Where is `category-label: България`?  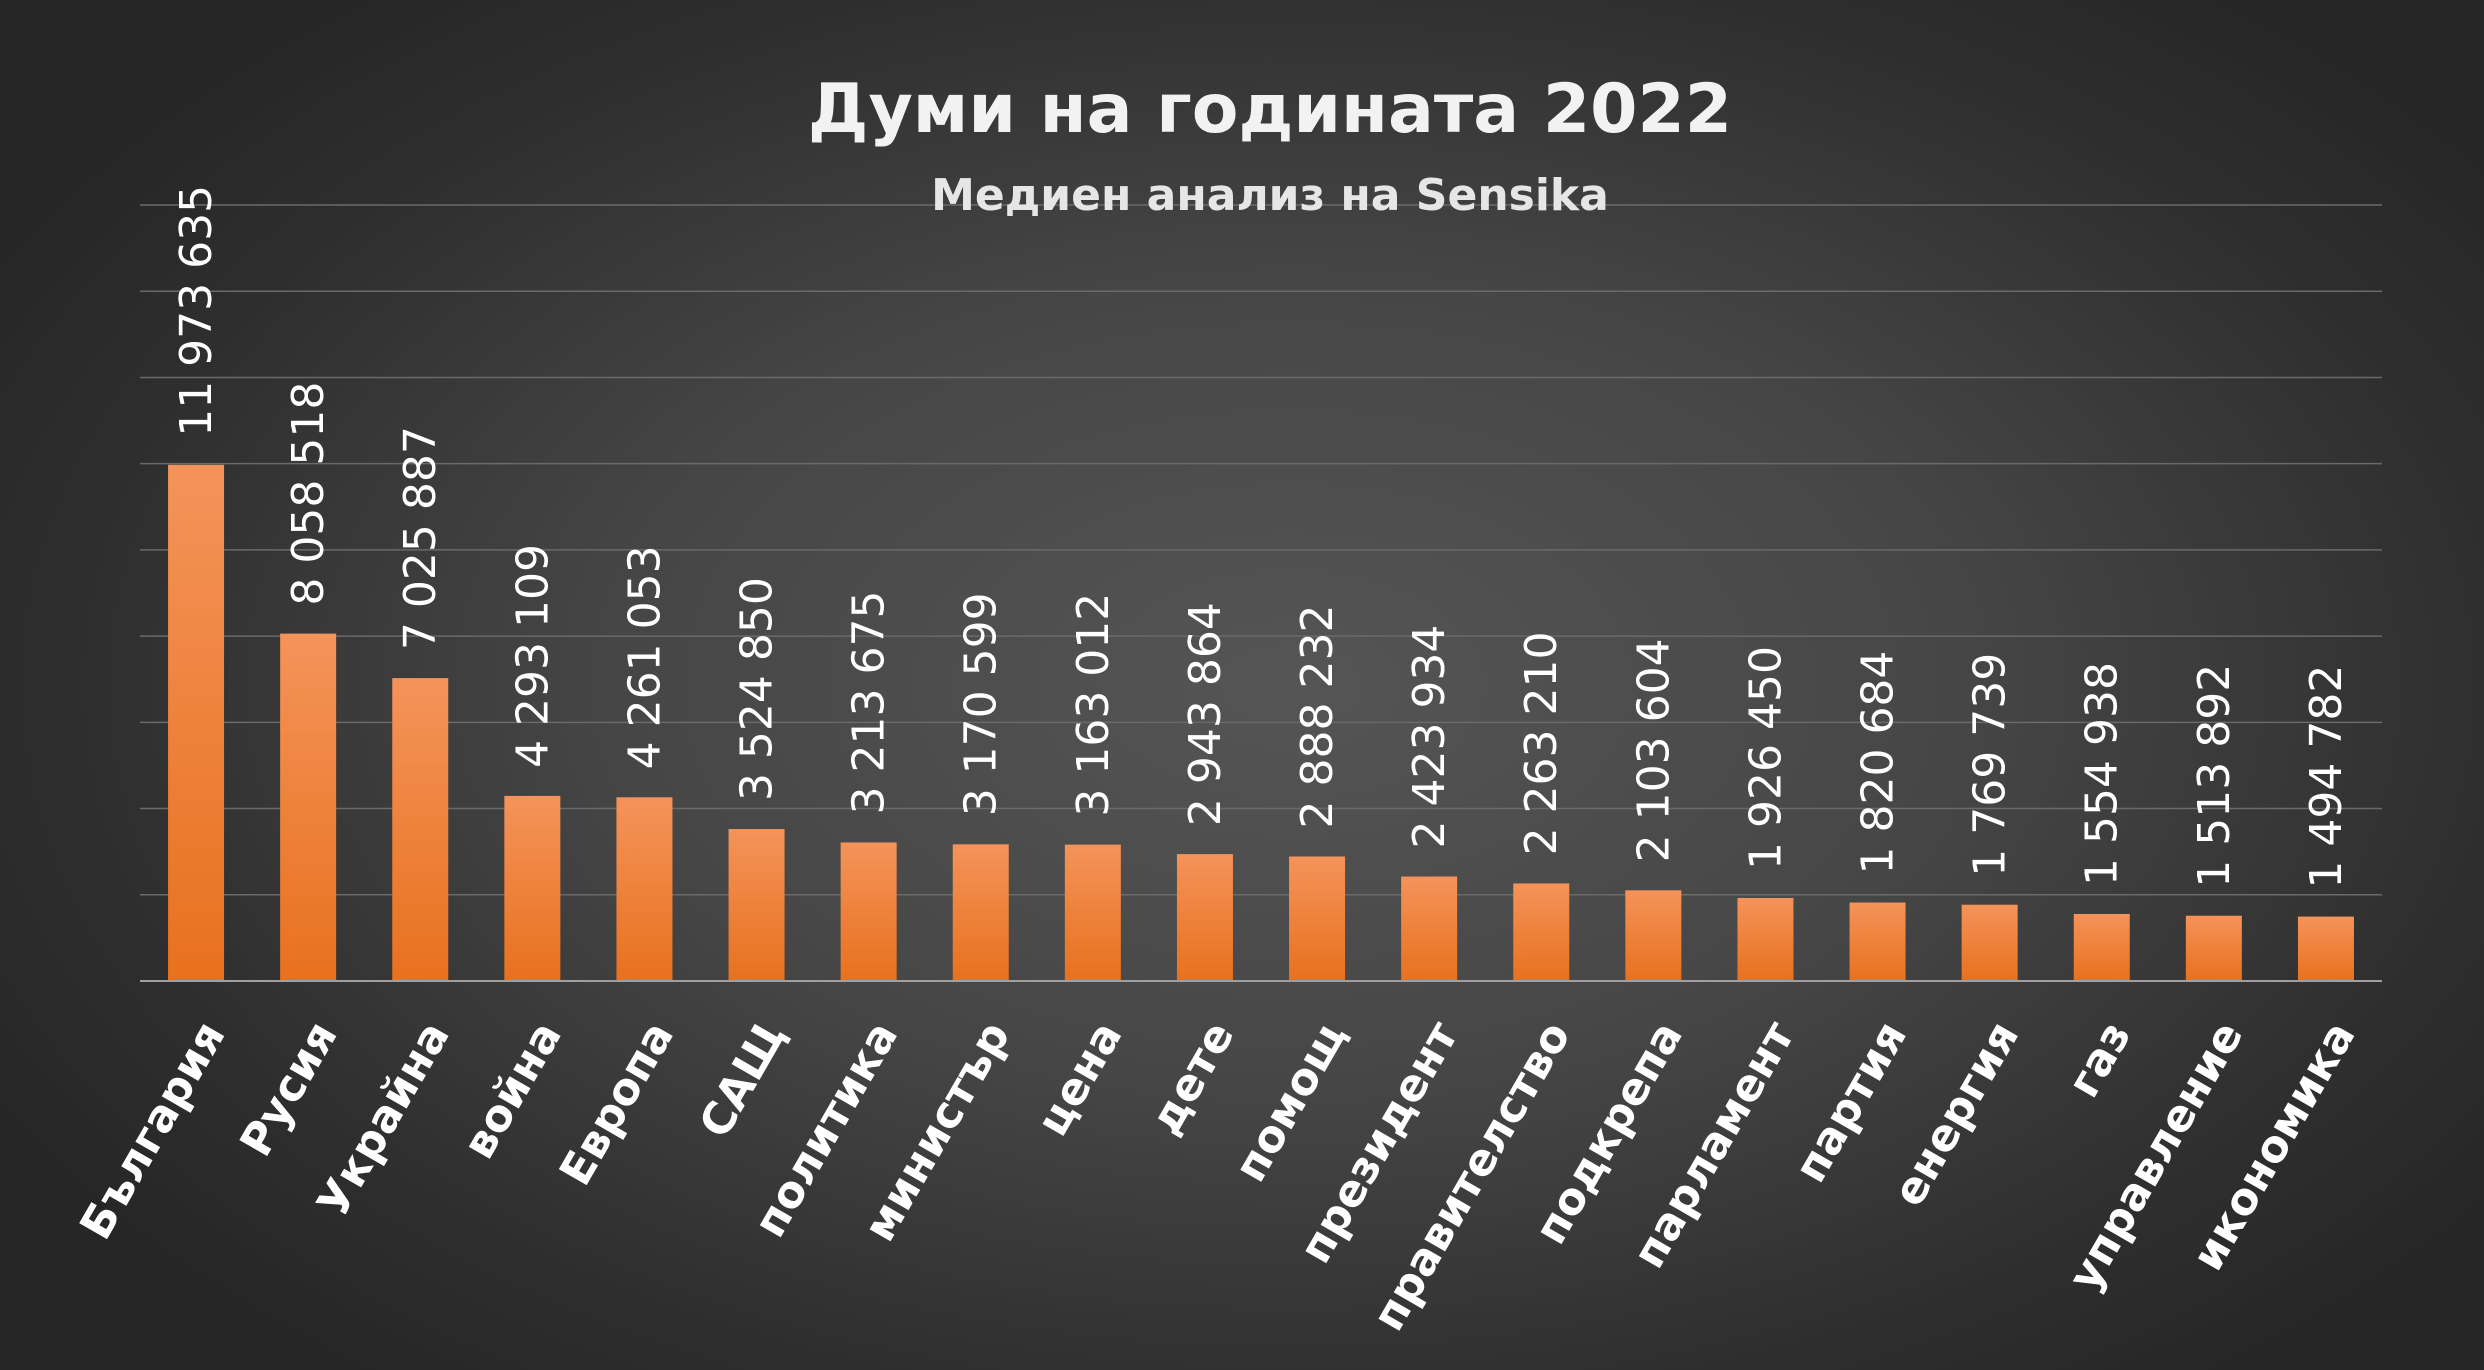
category-label: България is located at coordinates (152, 1130).